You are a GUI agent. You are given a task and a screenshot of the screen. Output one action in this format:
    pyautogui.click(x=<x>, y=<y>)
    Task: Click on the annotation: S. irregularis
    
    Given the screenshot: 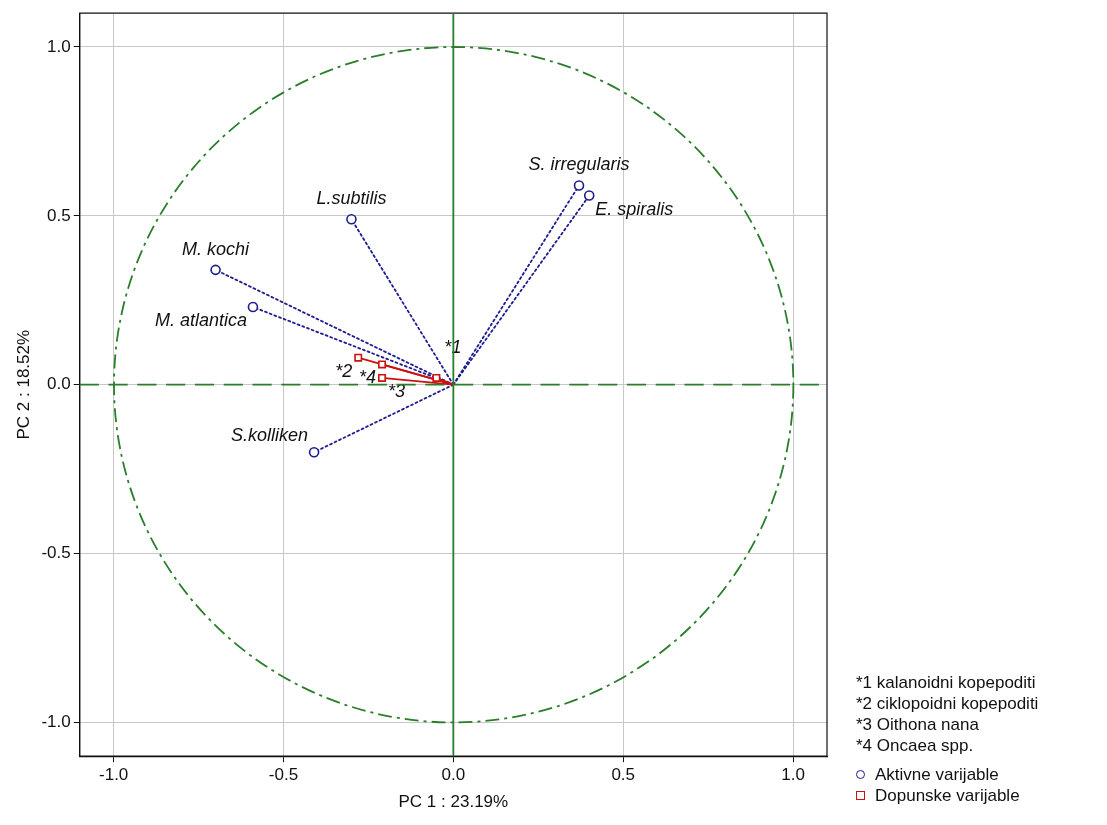 What is the action you would take?
    pyautogui.click(x=579, y=164)
    